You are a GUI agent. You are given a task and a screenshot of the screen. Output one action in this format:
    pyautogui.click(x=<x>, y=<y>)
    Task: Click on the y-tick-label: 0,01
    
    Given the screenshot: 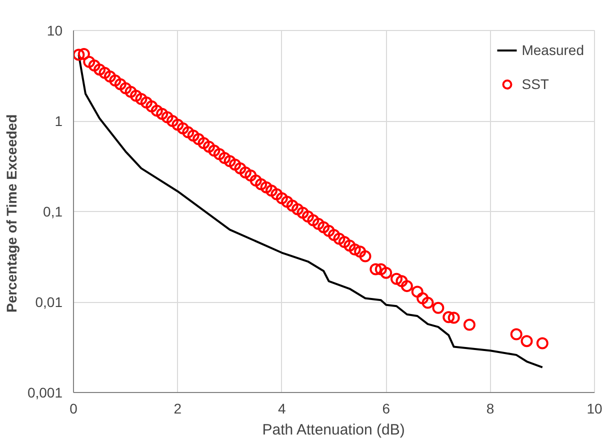 What is the action you would take?
    pyautogui.click(x=49, y=302)
    